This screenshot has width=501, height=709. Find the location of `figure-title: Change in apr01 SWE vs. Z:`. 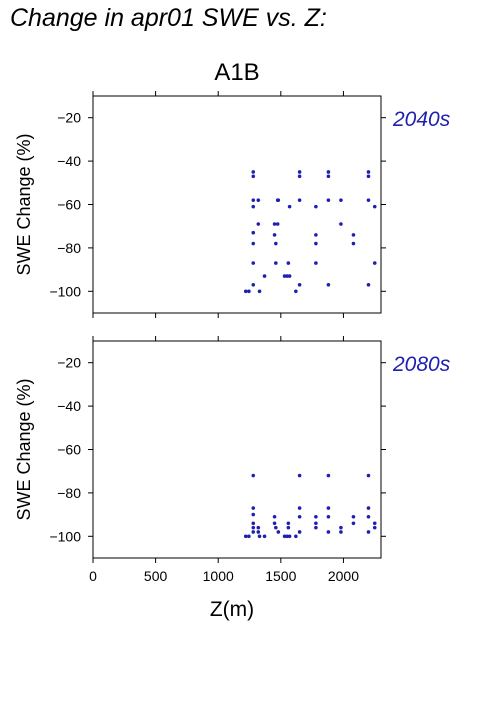

figure-title: Change in apr01 SWE vs. Z: is located at coordinates (168, 18).